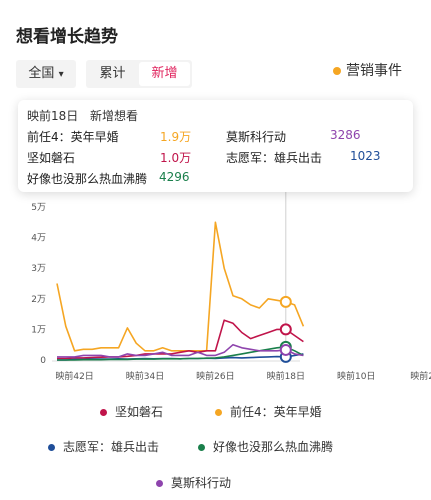 Image resolution: width=431 pixels, height=500 pixels. I want to click on marketing-event-dot-icon, so click(337, 71).